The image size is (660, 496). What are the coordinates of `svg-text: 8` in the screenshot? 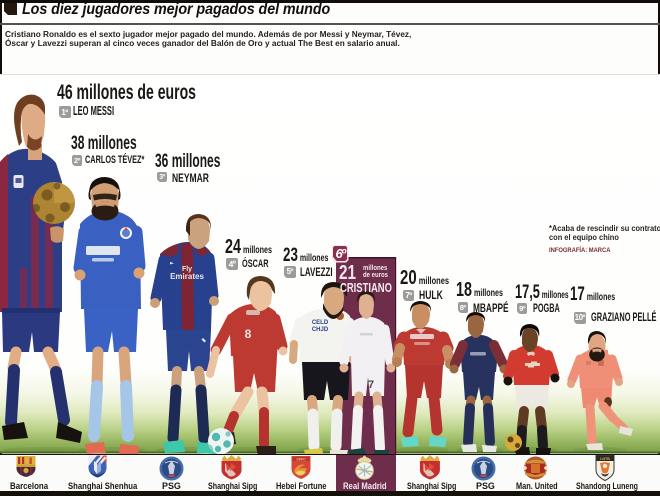 It's located at (248, 334).